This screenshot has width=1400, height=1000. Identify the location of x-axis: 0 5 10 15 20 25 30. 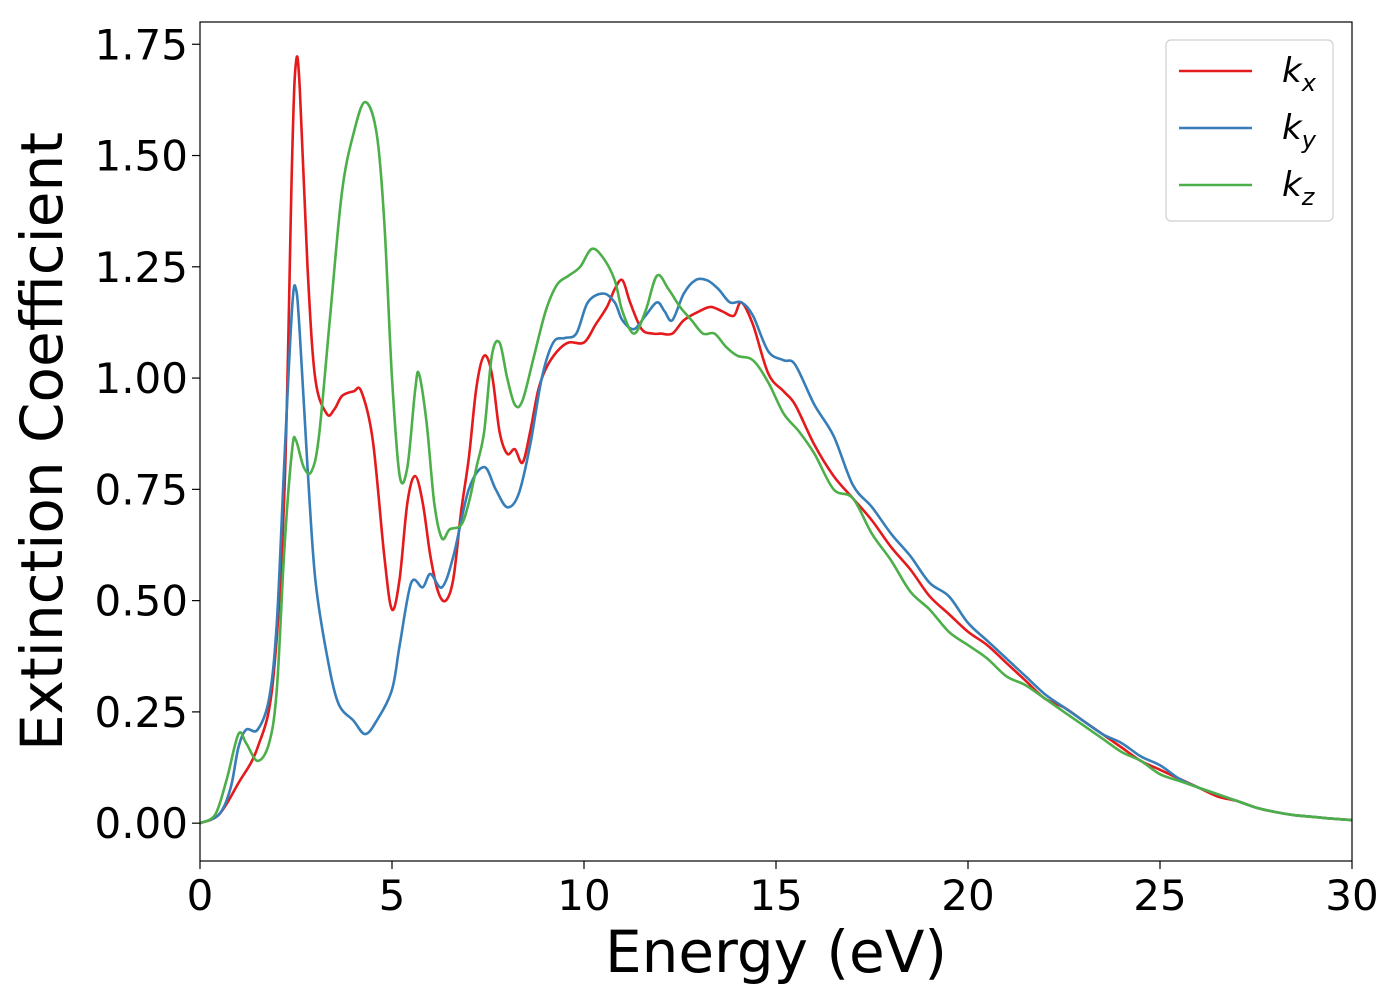
(783, 890).